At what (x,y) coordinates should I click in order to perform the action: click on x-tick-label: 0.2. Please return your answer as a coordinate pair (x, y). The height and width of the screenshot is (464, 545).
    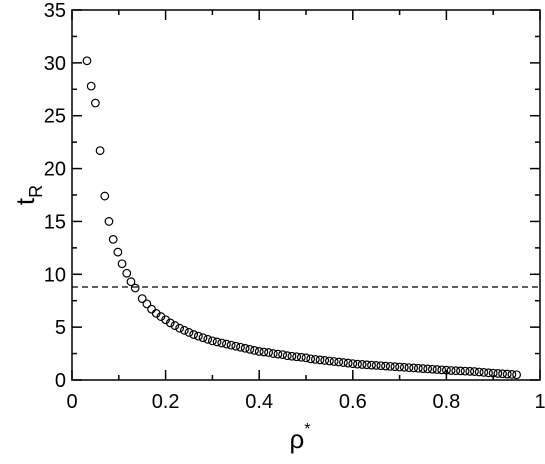
    Looking at the image, I should click on (166, 402).